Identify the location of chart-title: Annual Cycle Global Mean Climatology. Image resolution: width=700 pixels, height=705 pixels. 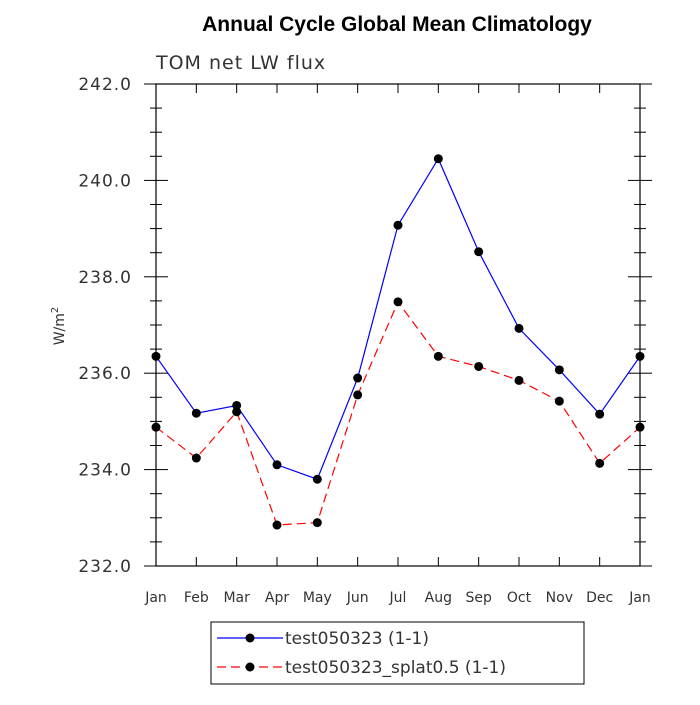
(397, 24).